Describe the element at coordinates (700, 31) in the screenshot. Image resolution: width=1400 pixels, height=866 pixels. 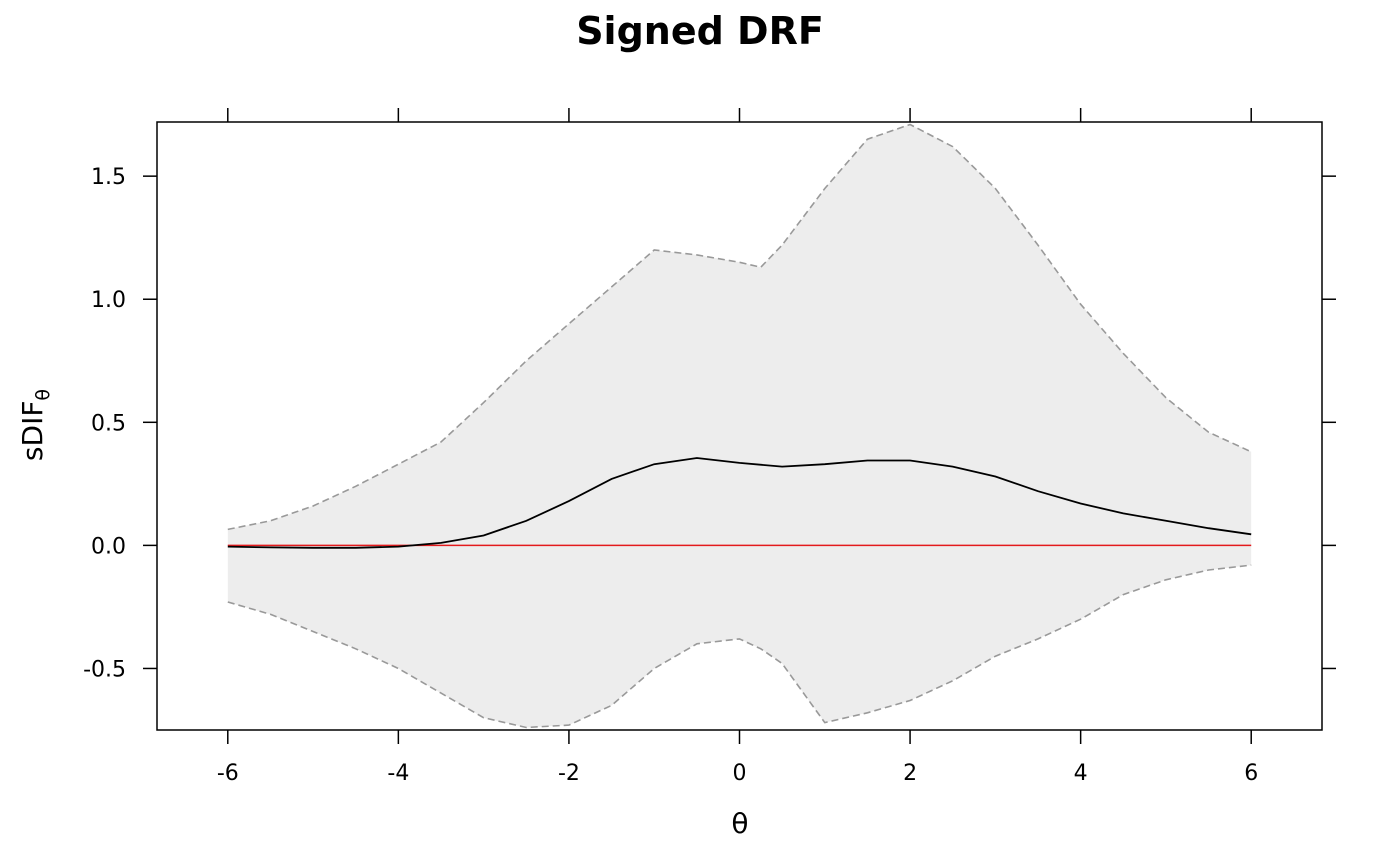
I see `chart-title: Signed DRF` at that location.